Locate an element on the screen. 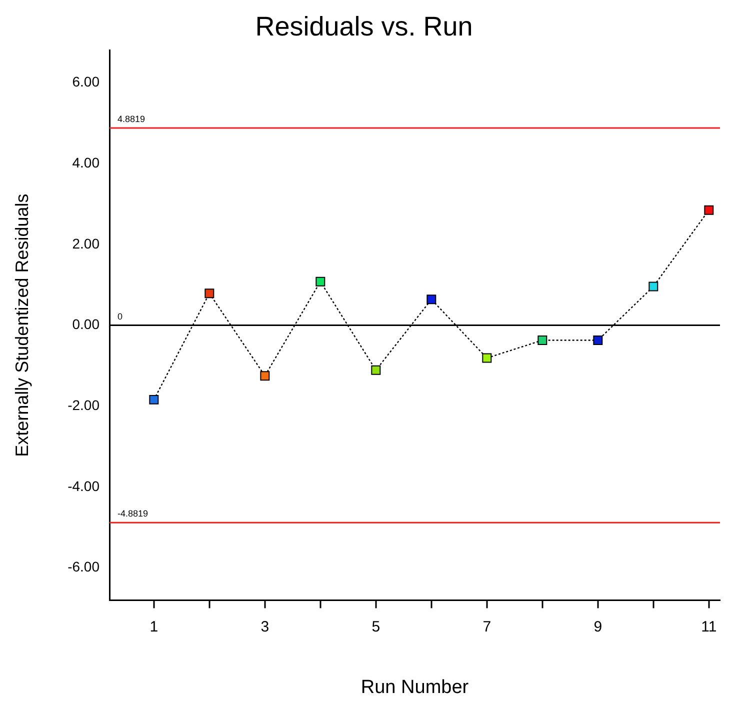 The width and height of the screenshot is (744, 713). ref-line-label: -4.8819 is located at coordinates (133, 513).